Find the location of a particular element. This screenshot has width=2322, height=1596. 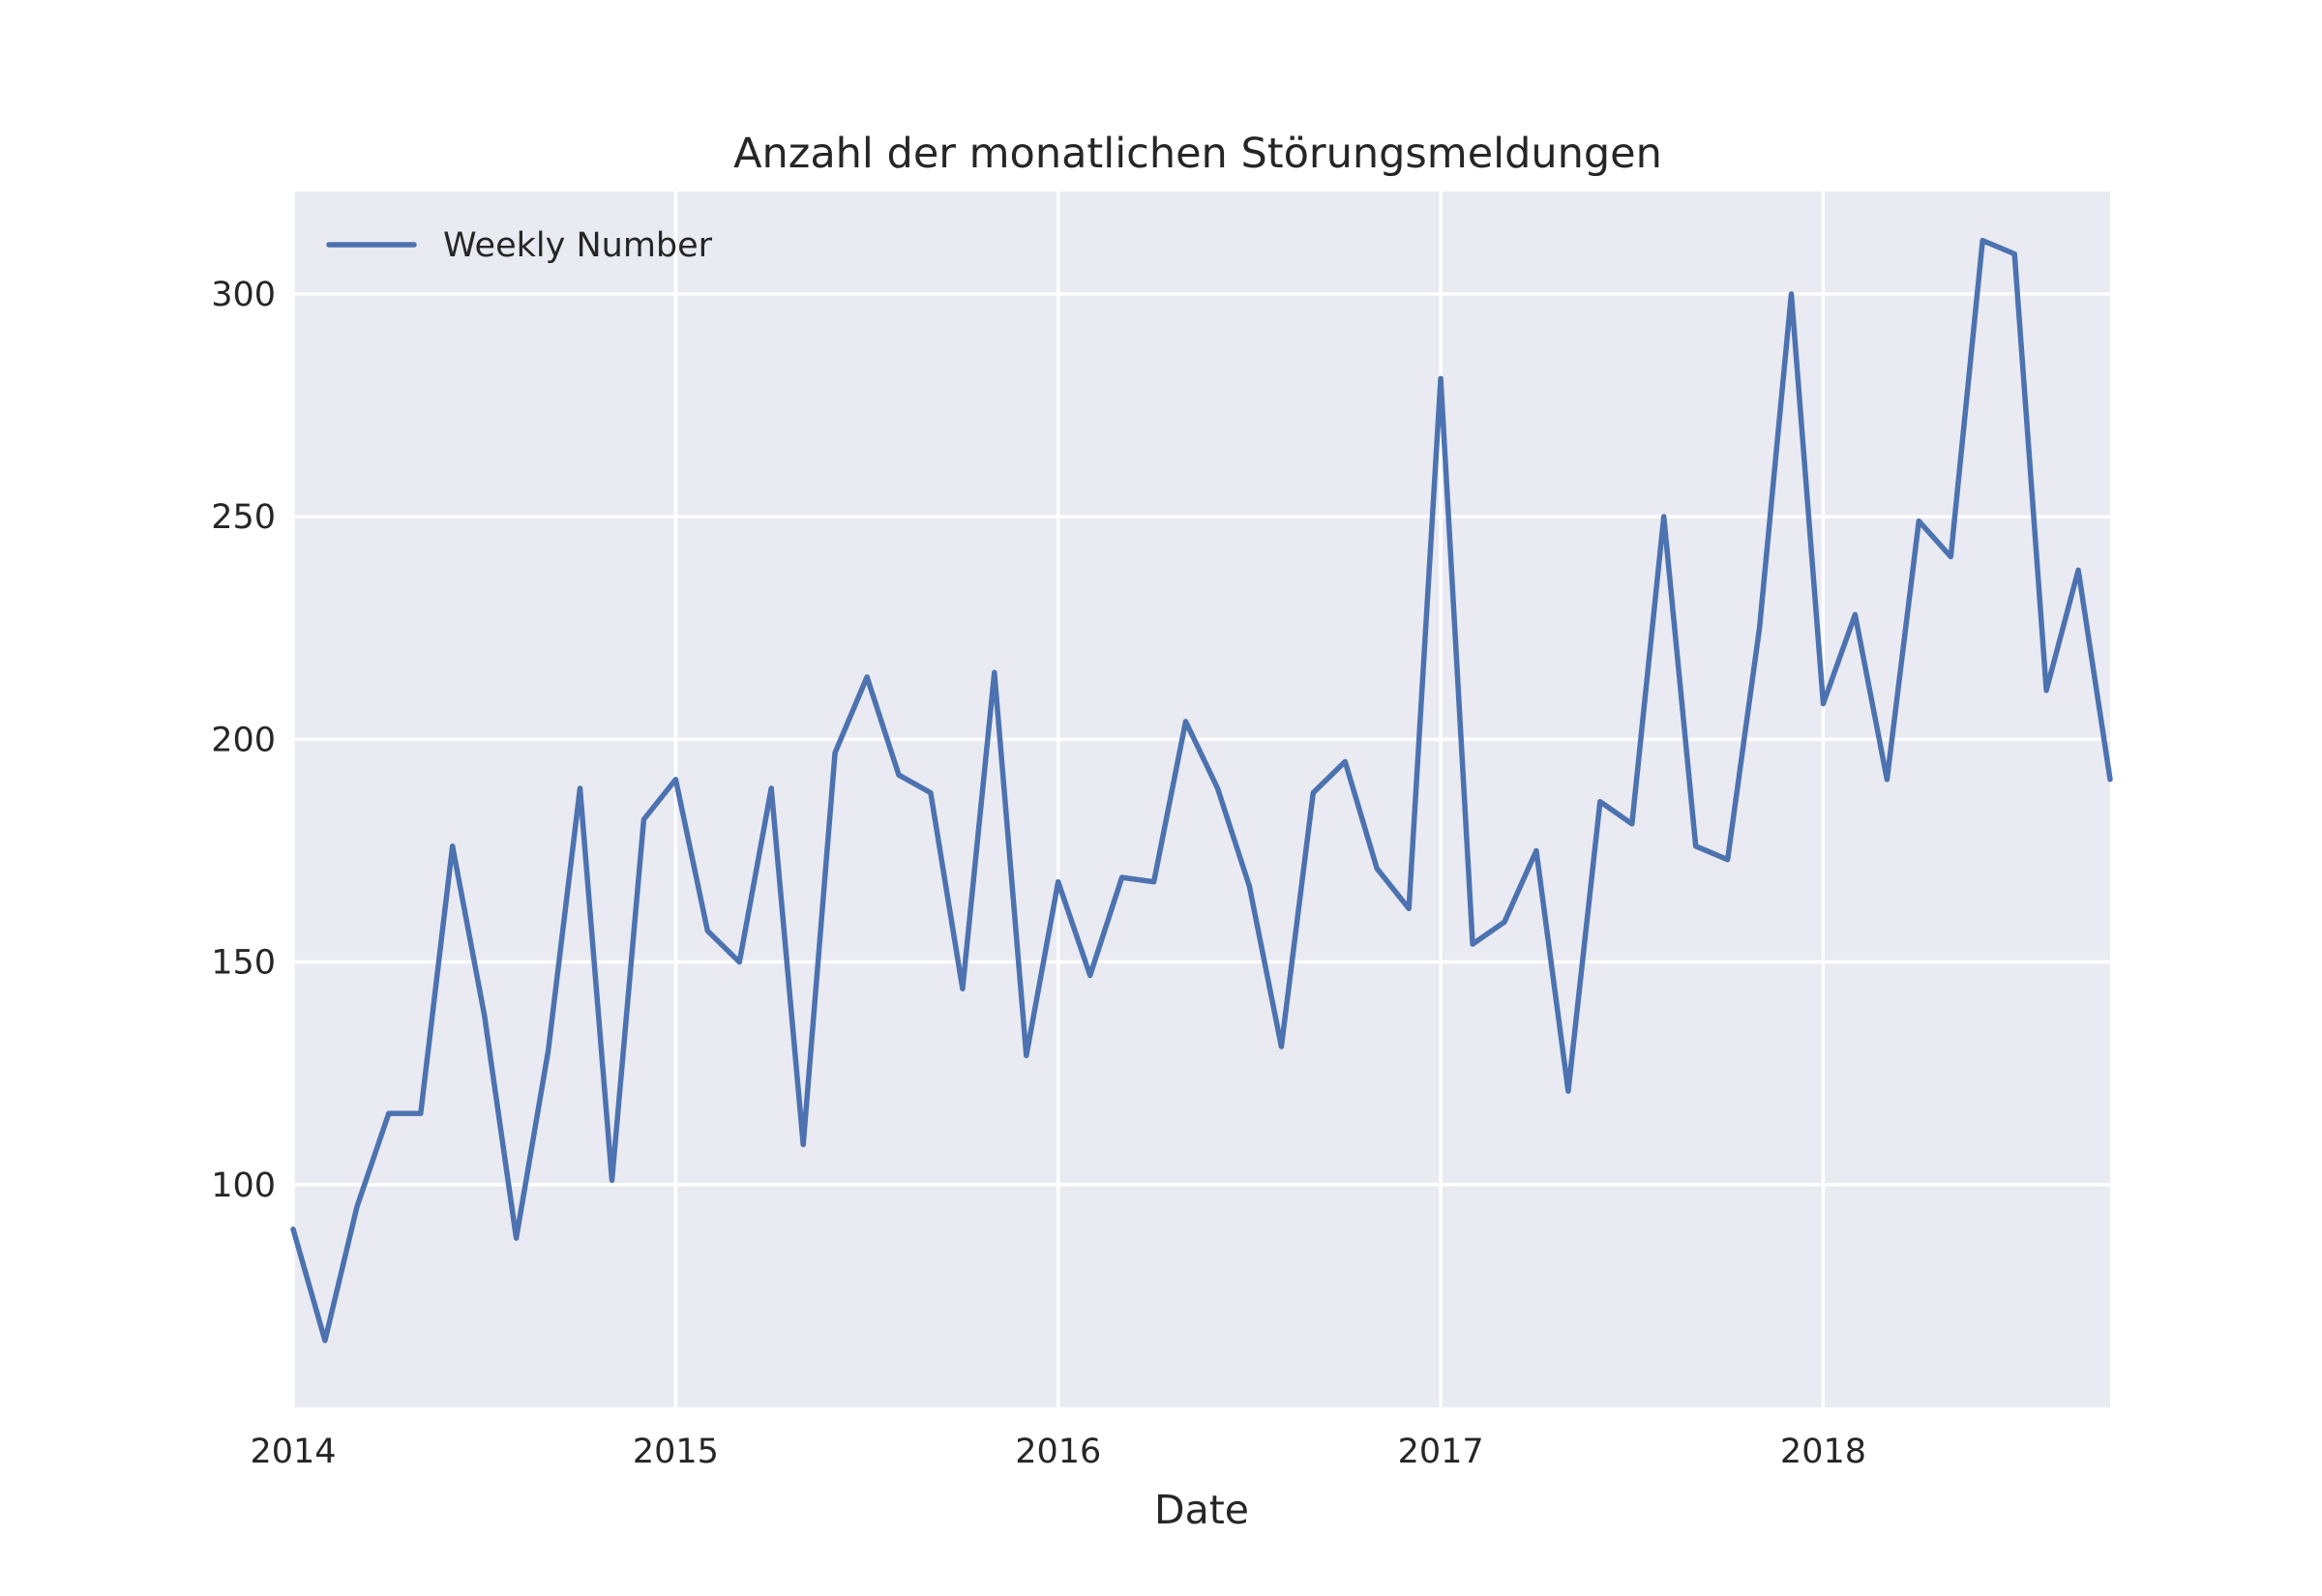

legend: Weekly Number is located at coordinates (519, 245).